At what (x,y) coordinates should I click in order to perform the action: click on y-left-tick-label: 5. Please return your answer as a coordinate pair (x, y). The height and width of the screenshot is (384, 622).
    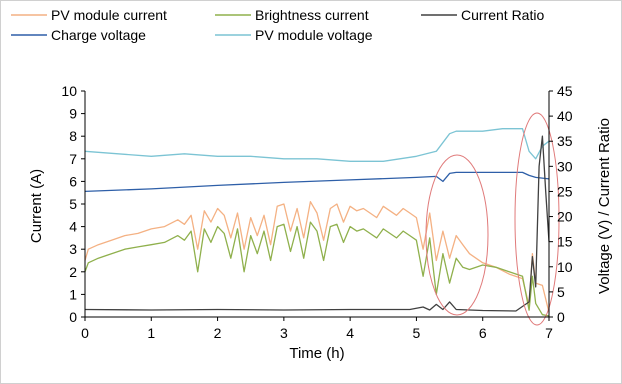
    Looking at the image, I should click on (73, 204).